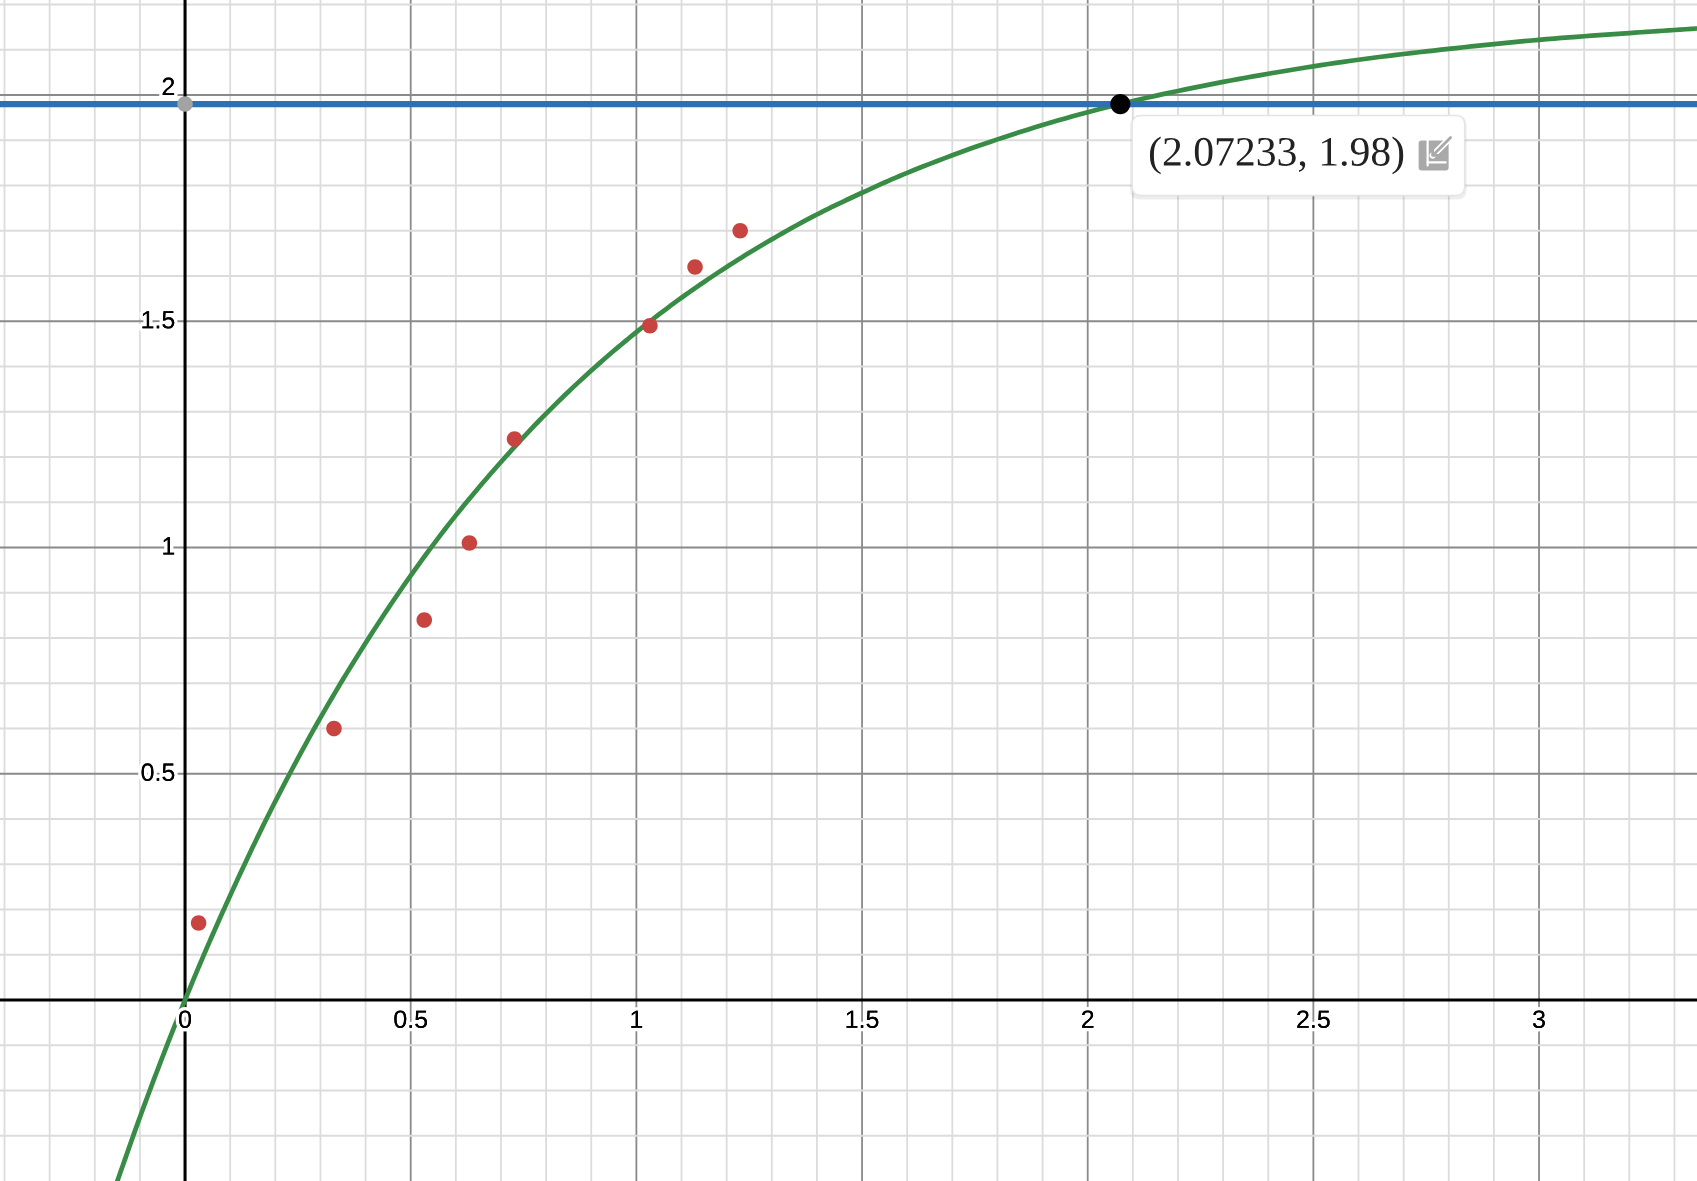 The image size is (1697, 1181). Describe the element at coordinates (411, 1019) in the screenshot. I see `x-tick-label: 0.5` at that location.